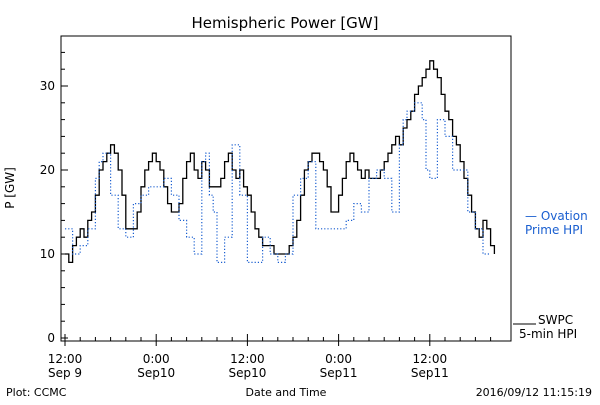 The width and height of the screenshot is (600, 405). Describe the element at coordinates (555, 320) in the screenshot. I see `legend-swpc-line1: SWPC` at that location.